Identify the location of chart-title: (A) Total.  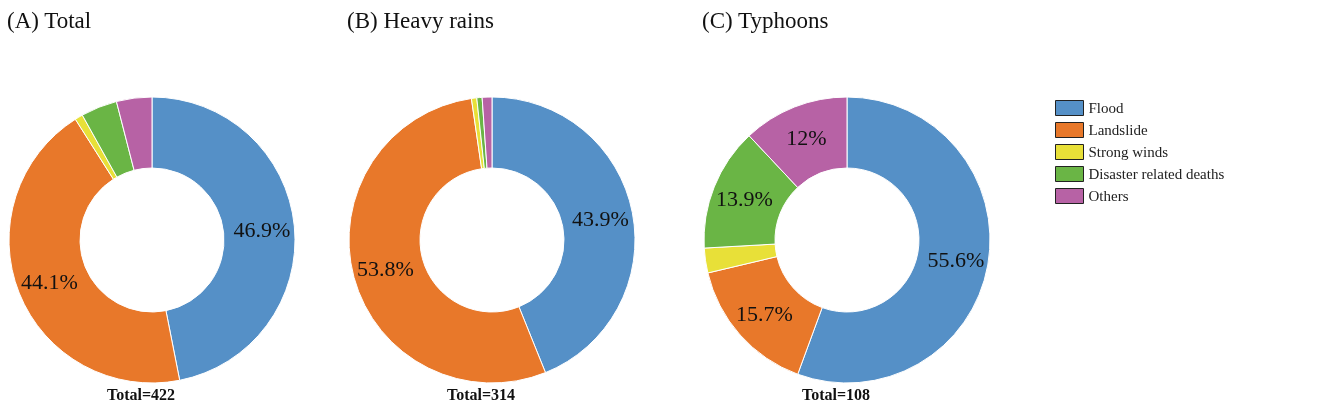
(49, 20).